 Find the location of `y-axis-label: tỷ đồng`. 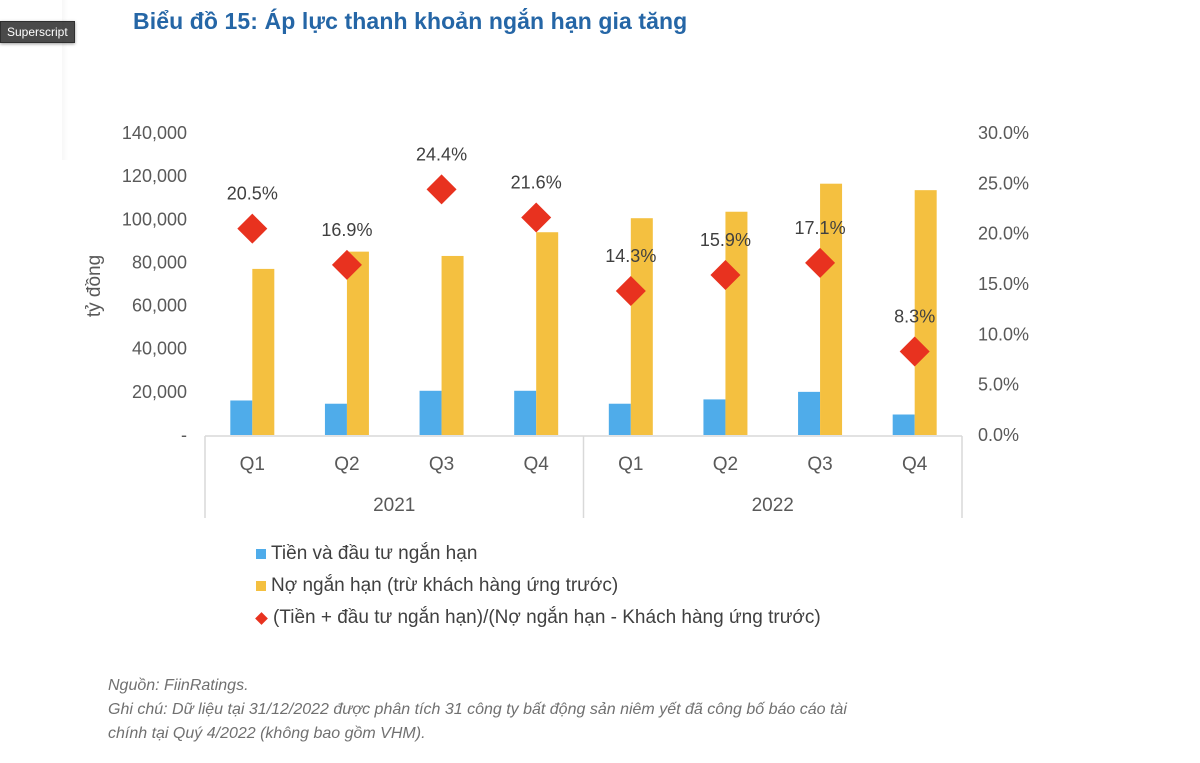

y-axis-label: tỷ đồng is located at coordinates (94, 286).